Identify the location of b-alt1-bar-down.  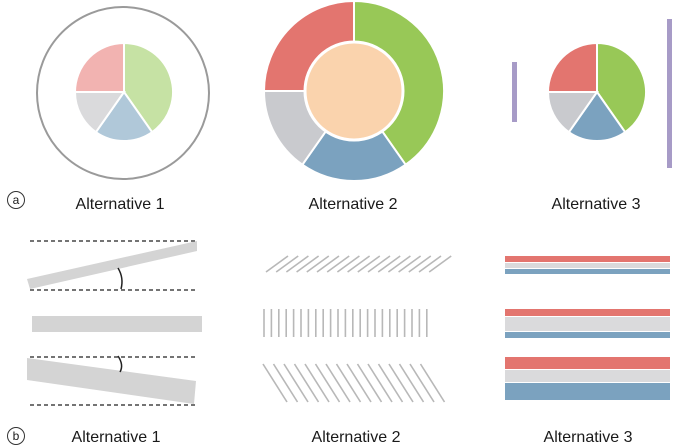
(111, 381).